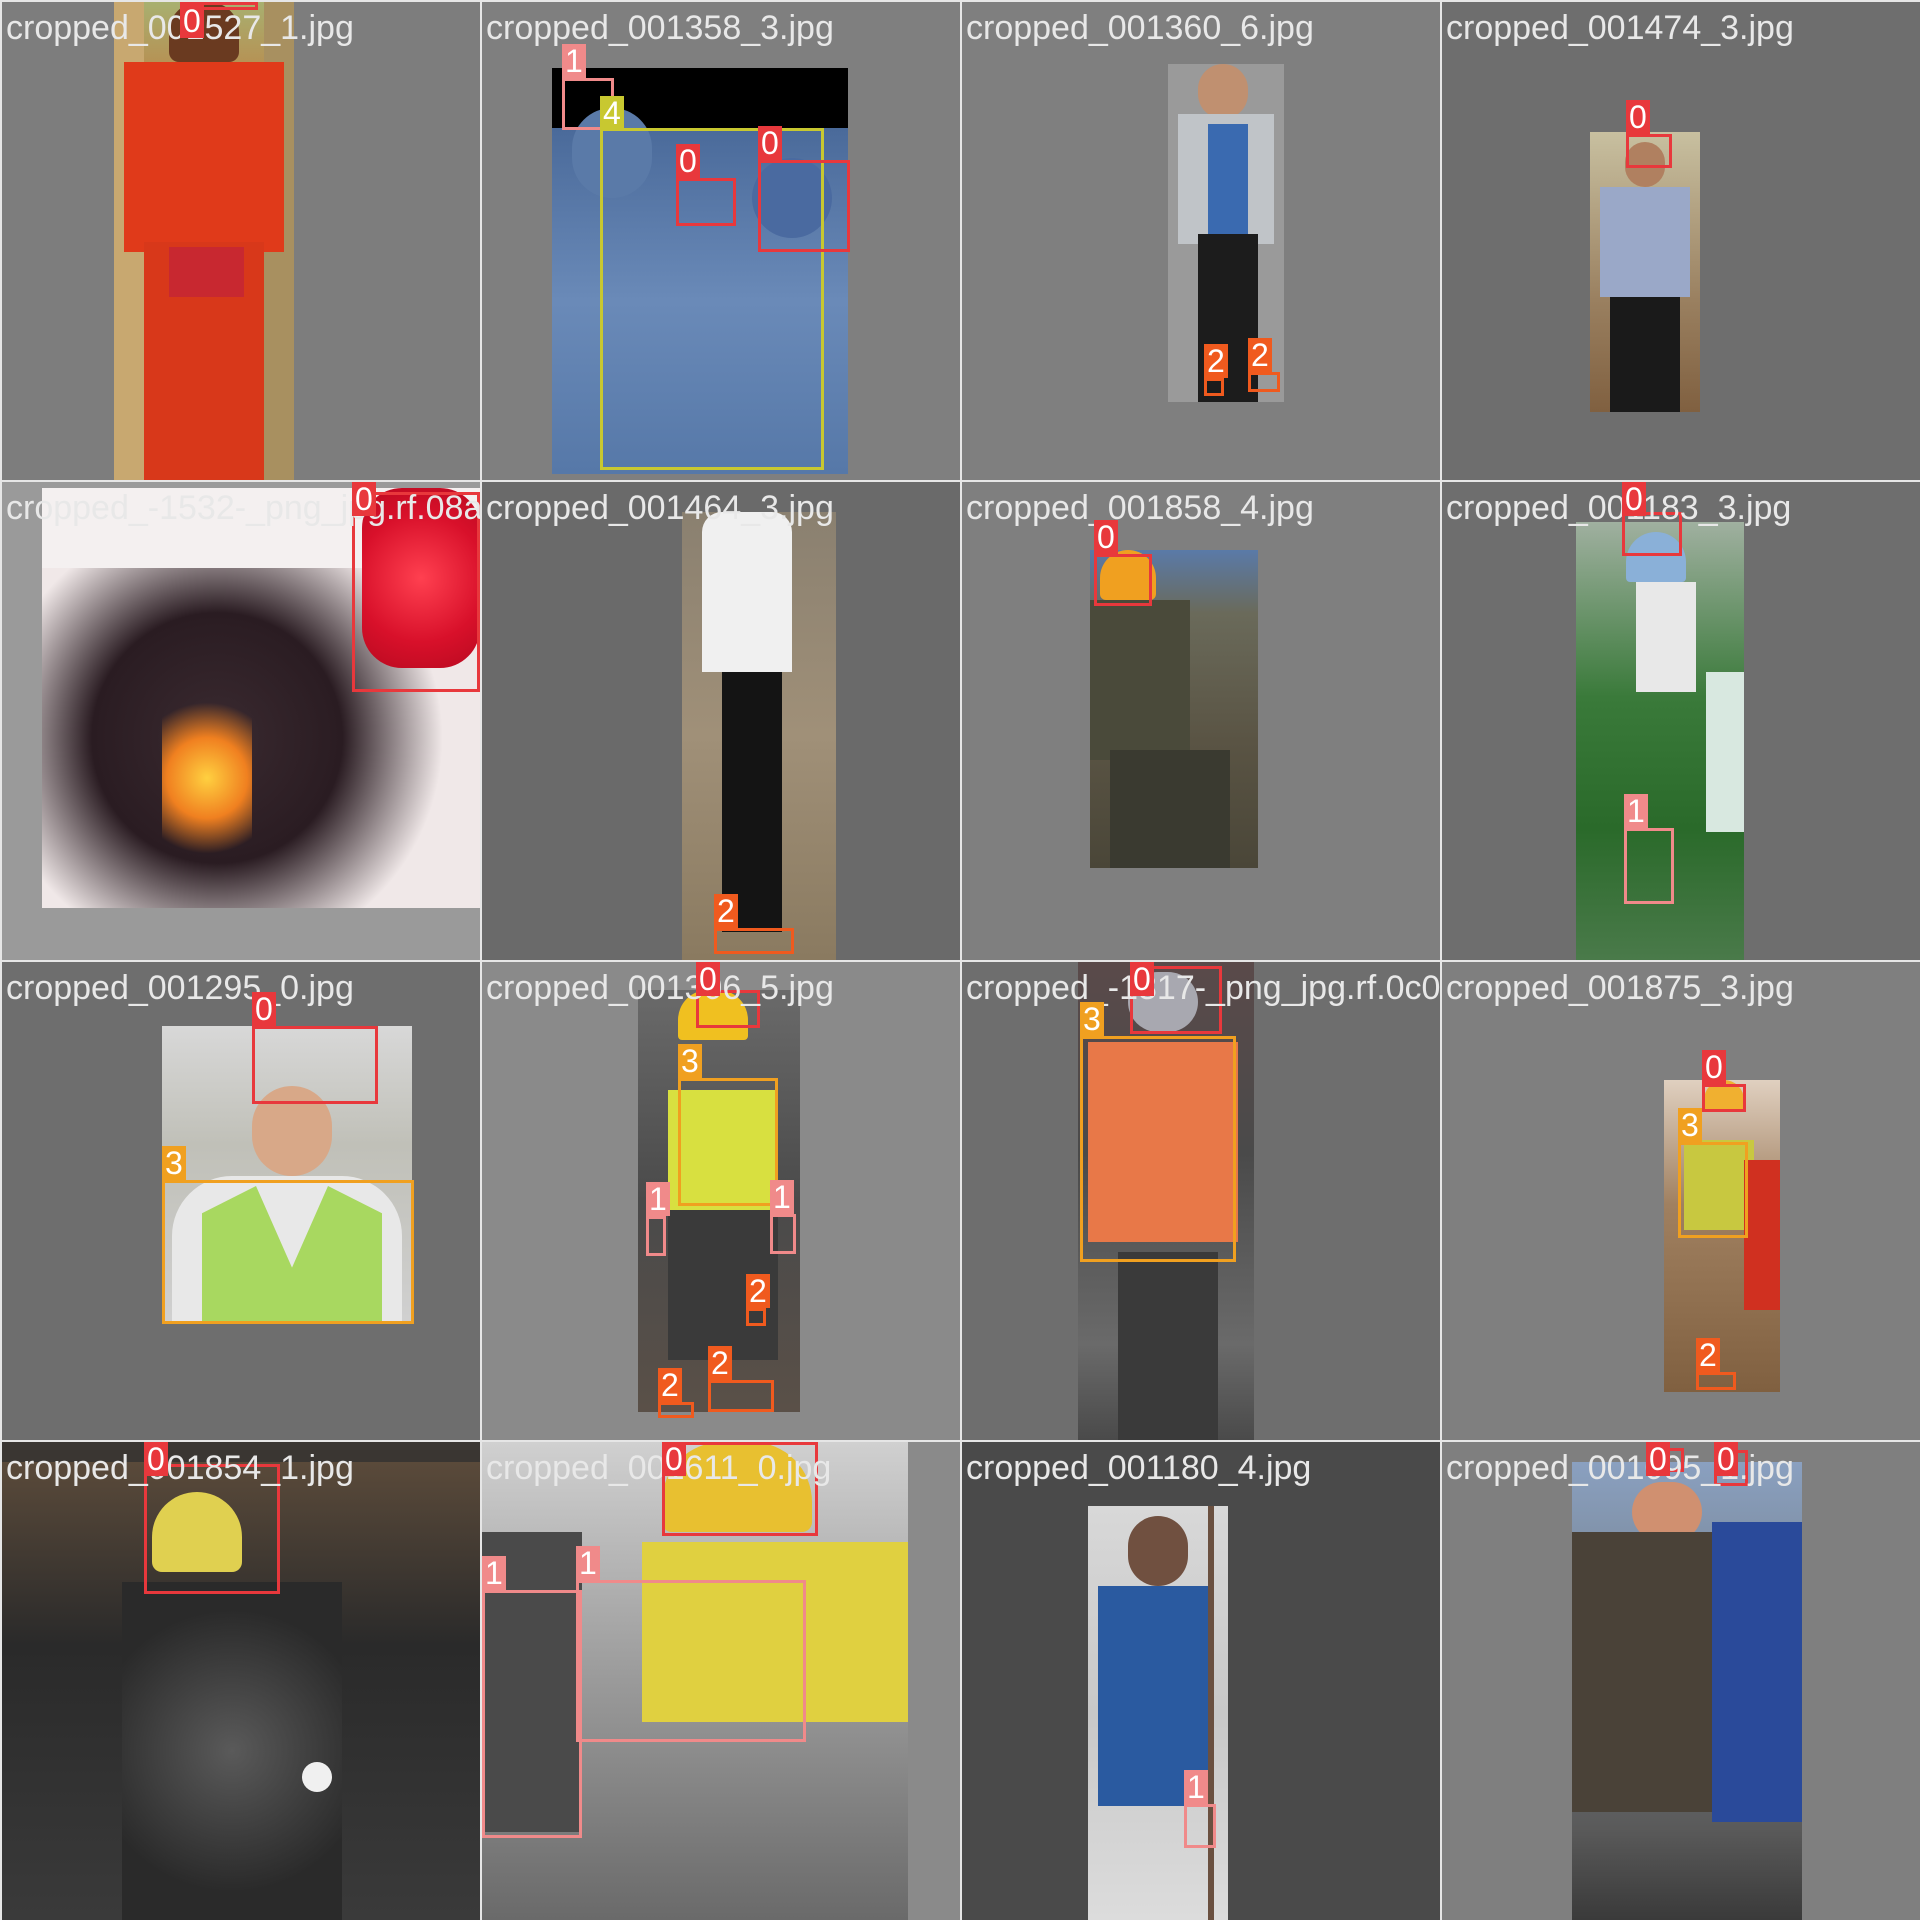 The image size is (1920, 1920). I want to click on tile-8: cropped_001295_0.jpg 0 3, so click(241, 1201).